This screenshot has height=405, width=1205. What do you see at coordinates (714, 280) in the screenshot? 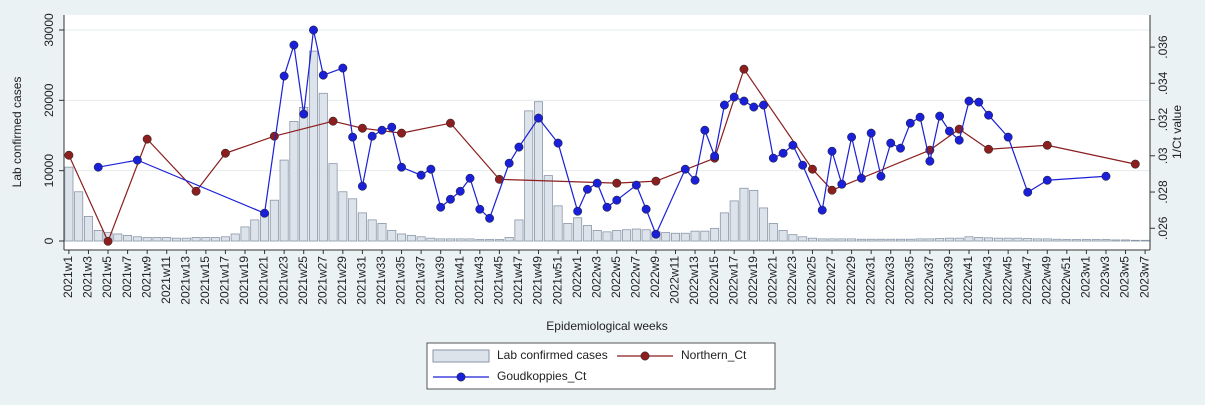
I see `x-tick-label: 2022w15` at bounding box center [714, 280].